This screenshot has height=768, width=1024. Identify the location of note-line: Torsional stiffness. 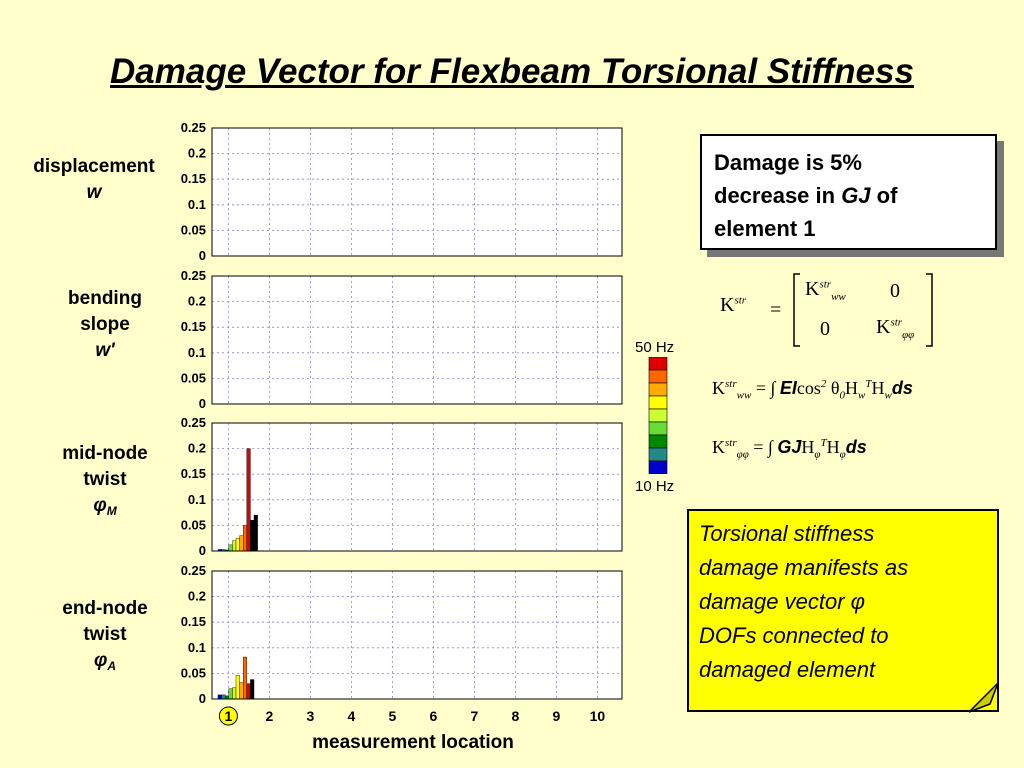
(787, 533).